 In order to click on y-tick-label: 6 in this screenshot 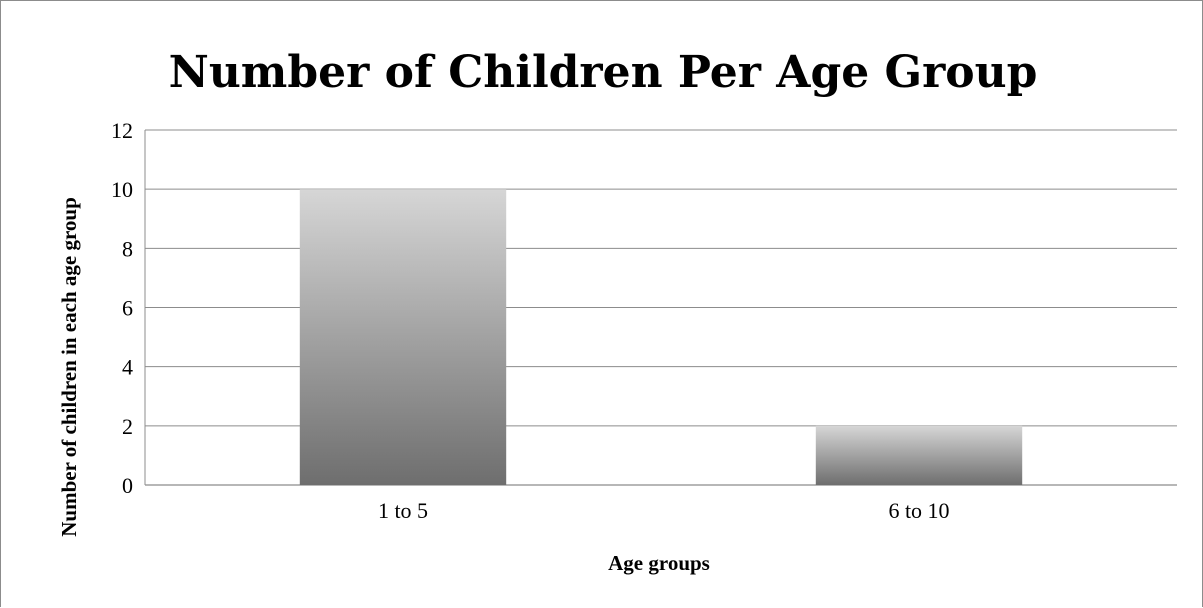, I will do `click(127, 308)`.